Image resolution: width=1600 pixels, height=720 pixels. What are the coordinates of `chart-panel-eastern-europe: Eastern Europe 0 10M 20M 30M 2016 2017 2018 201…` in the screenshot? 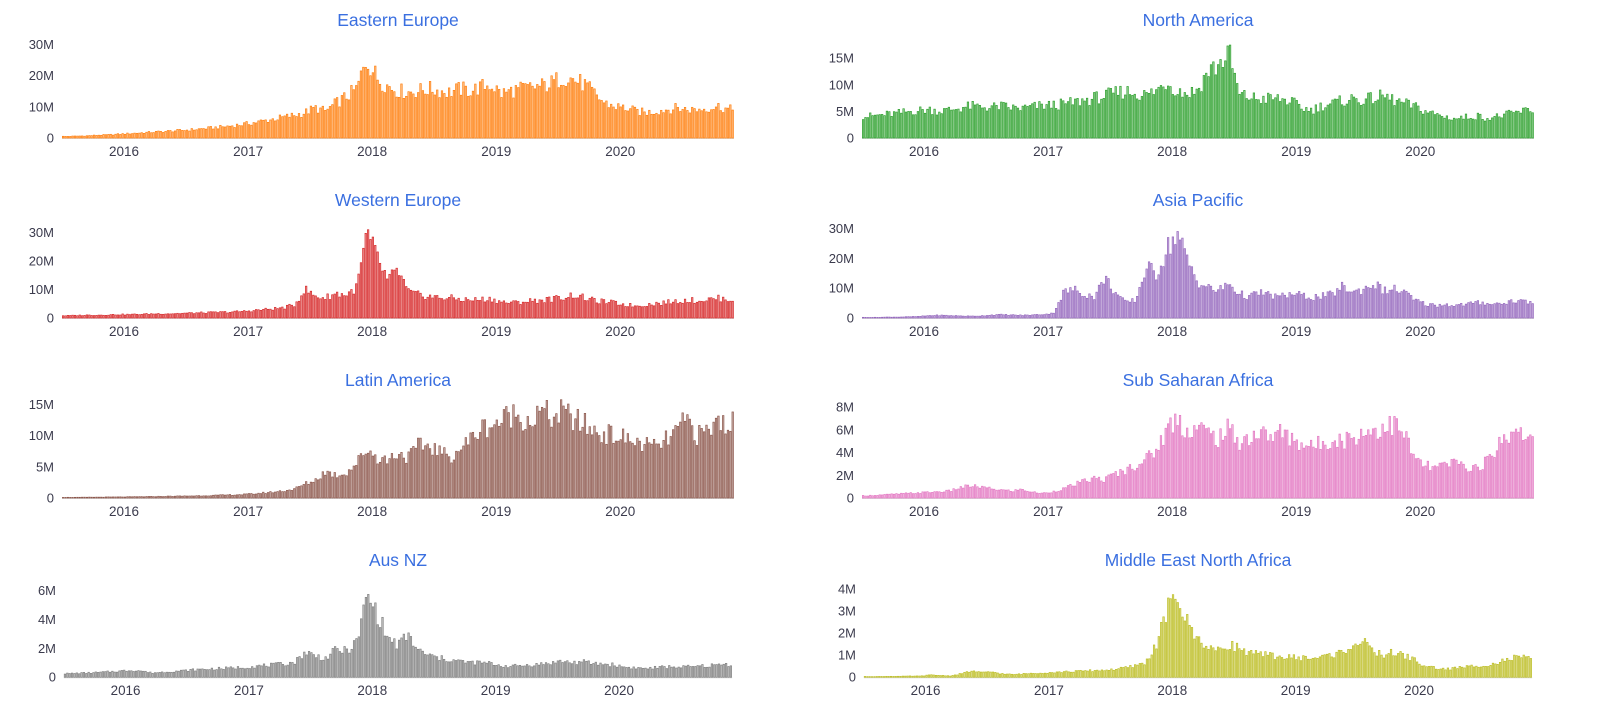 It's located at (400, 90).